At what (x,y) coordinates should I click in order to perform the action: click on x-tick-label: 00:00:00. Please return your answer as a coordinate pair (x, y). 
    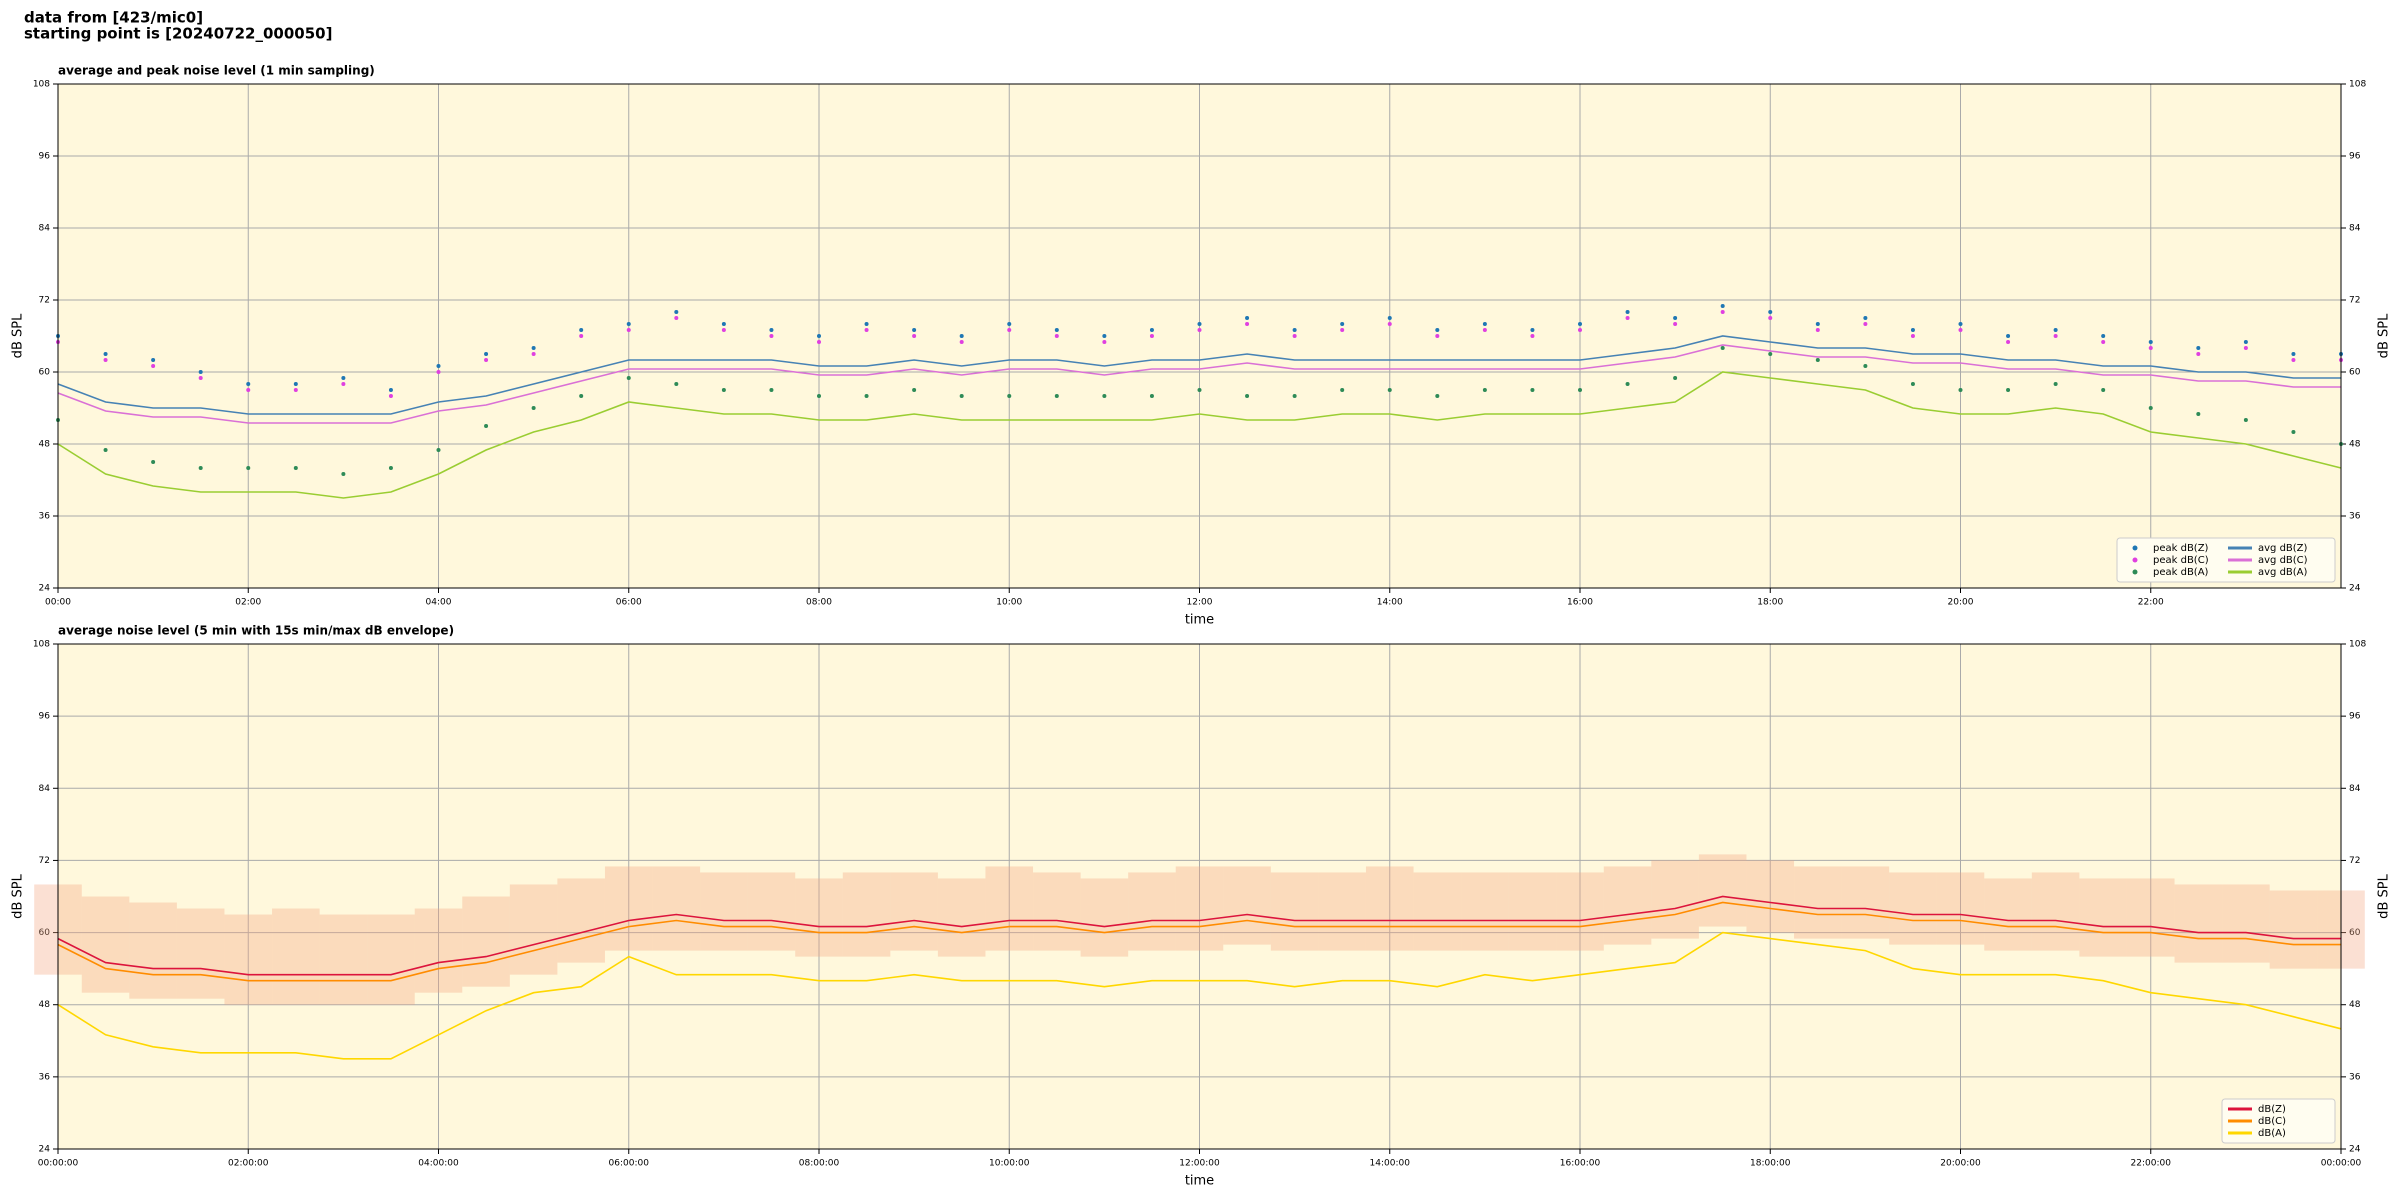
    Looking at the image, I should click on (58, 1164).